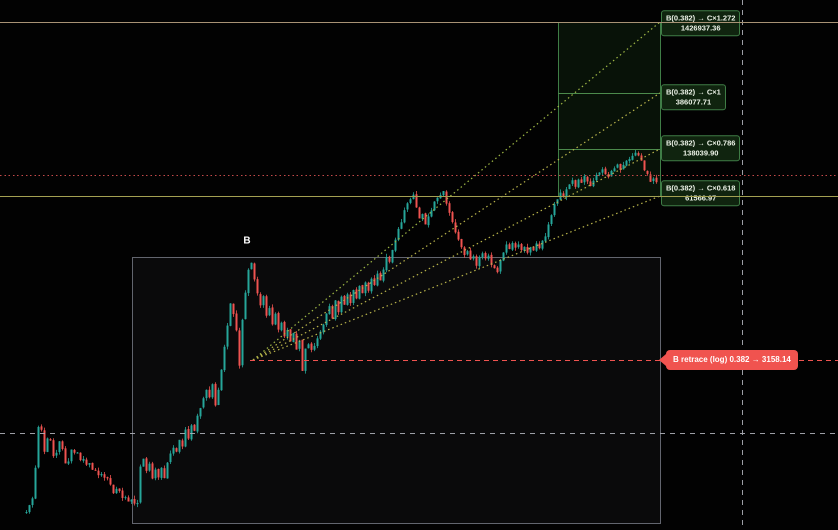 The image size is (838, 530). What do you see at coordinates (732, 360) in the screenshot?
I see `retrace-price-label: B retrace (log) 0.382 → 3158.14` at bounding box center [732, 360].